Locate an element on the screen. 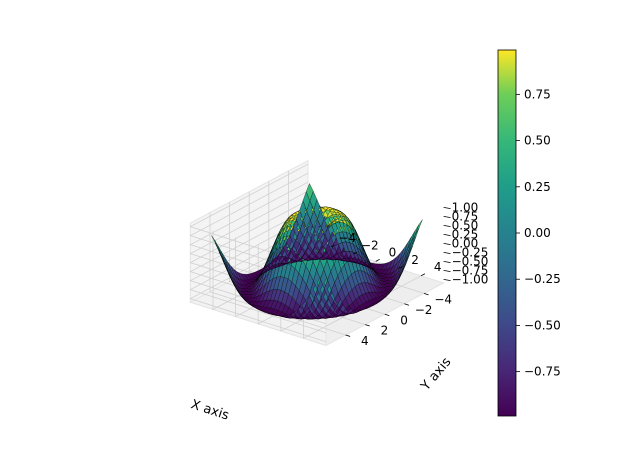  colorbar: −0.75 −0.50 −0.25 0.00 0.25 0.50 0.75 is located at coordinates (529, 233).